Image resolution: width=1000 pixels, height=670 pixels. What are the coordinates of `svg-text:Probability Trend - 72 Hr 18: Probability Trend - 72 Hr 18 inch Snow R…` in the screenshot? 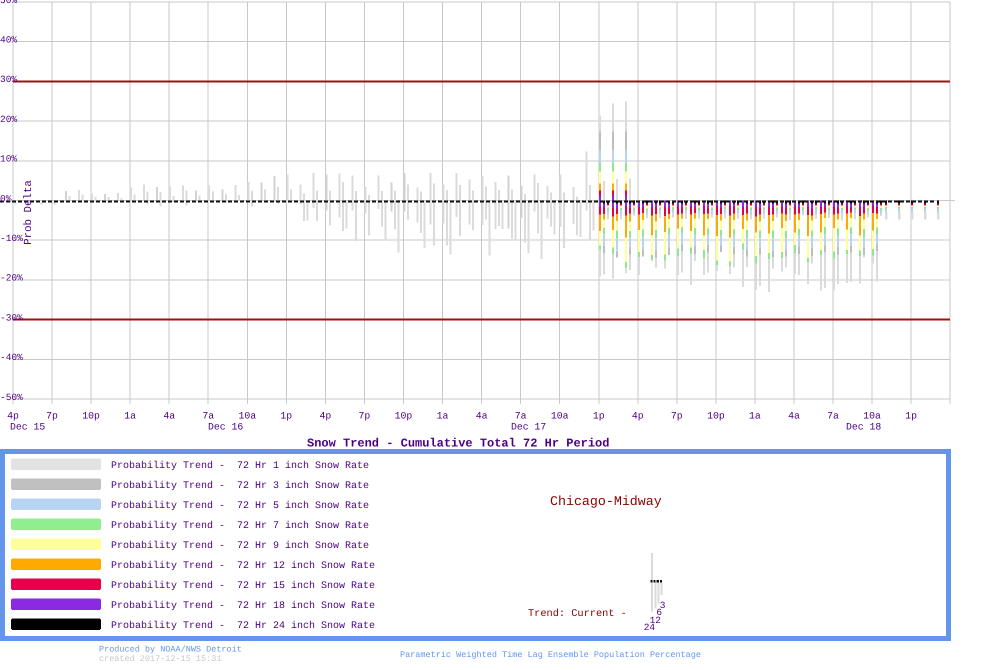 It's located at (243, 606).